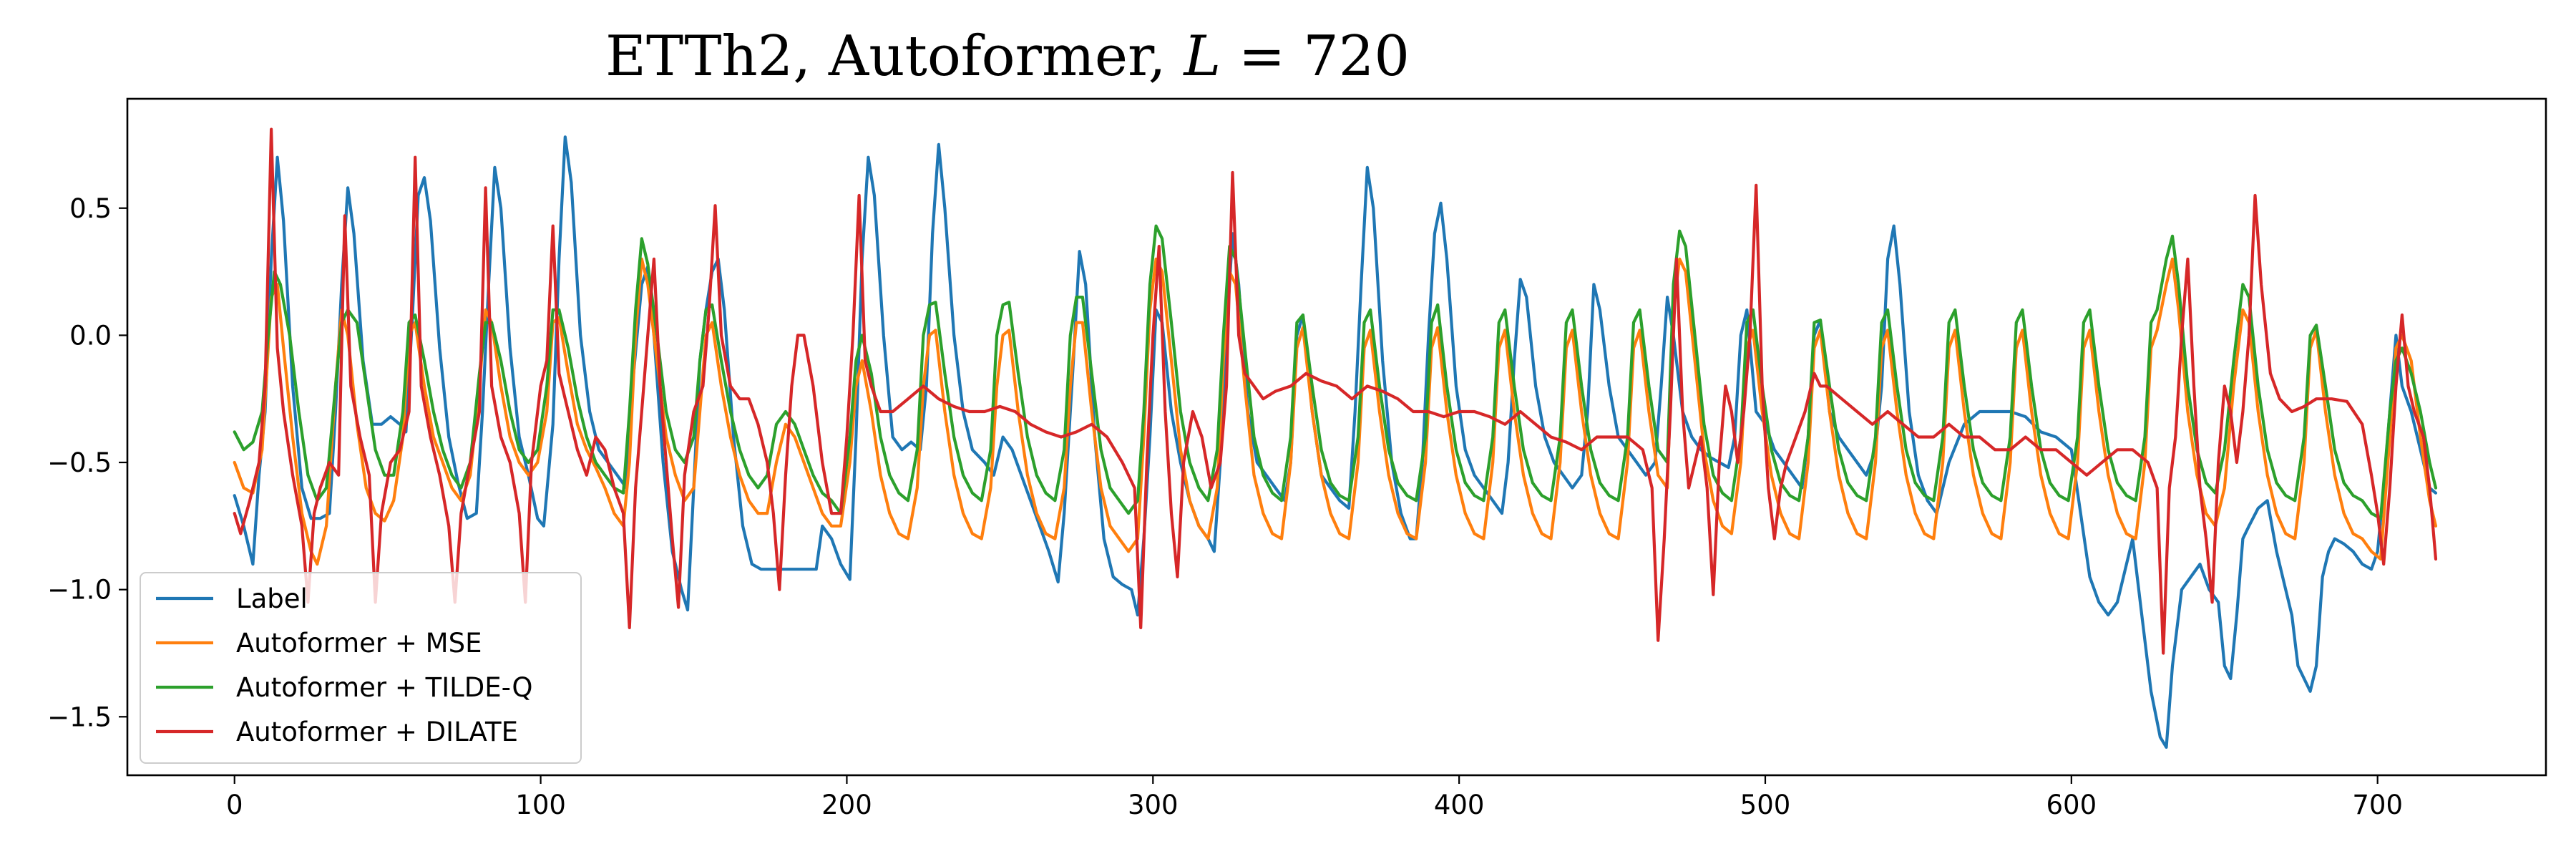 The width and height of the screenshot is (2576, 859). I want to click on y-tick-label: −1.0, so click(79, 590).